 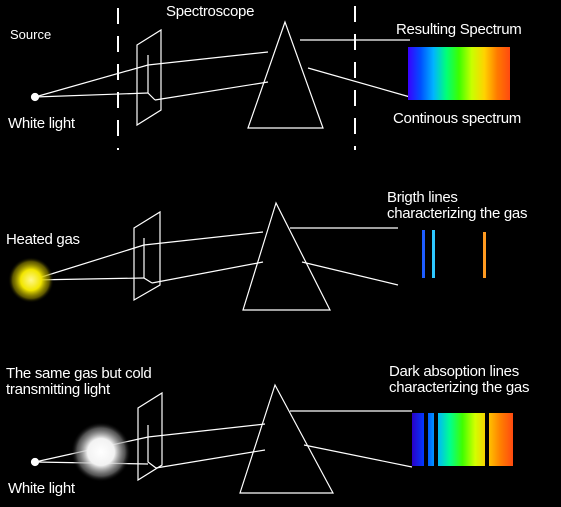 What do you see at coordinates (457, 214) in the screenshot?
I see `bright-lines-line-2: characterizing the gas` at bounding box center [457, 214].